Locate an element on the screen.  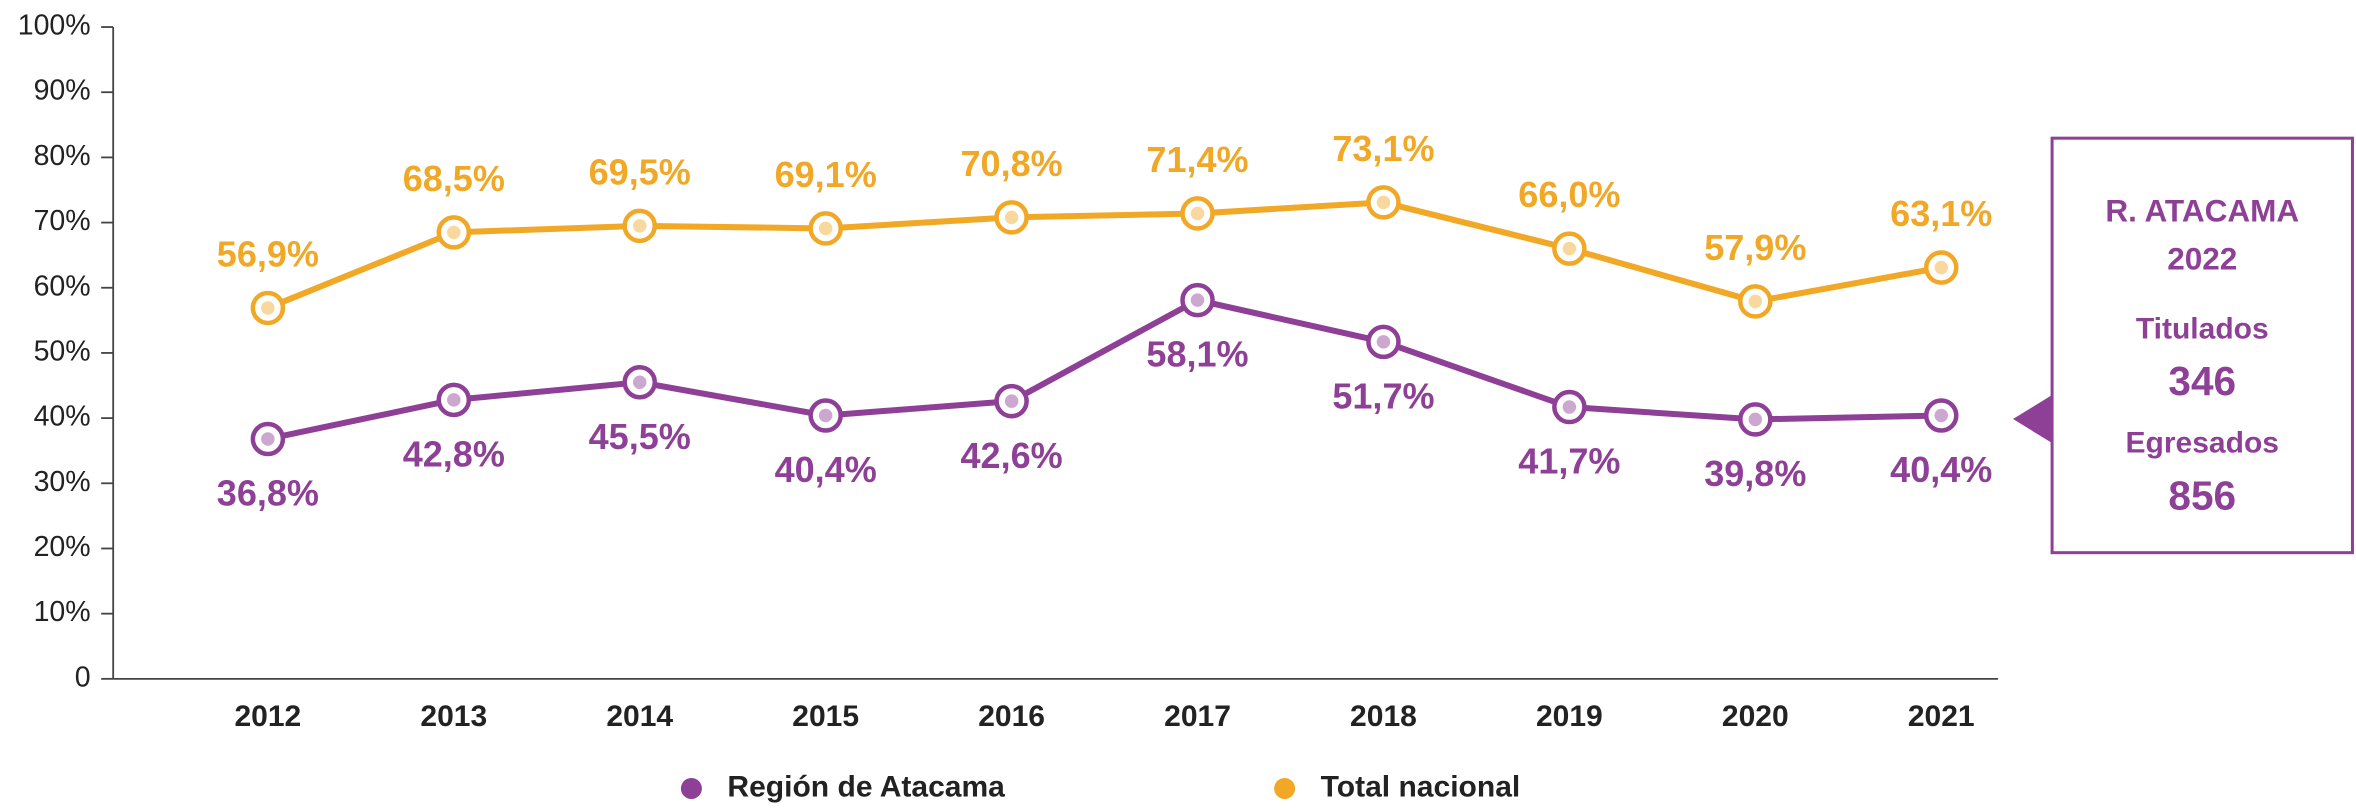
box-label: Egresados is located at coordinates (2202, 442).